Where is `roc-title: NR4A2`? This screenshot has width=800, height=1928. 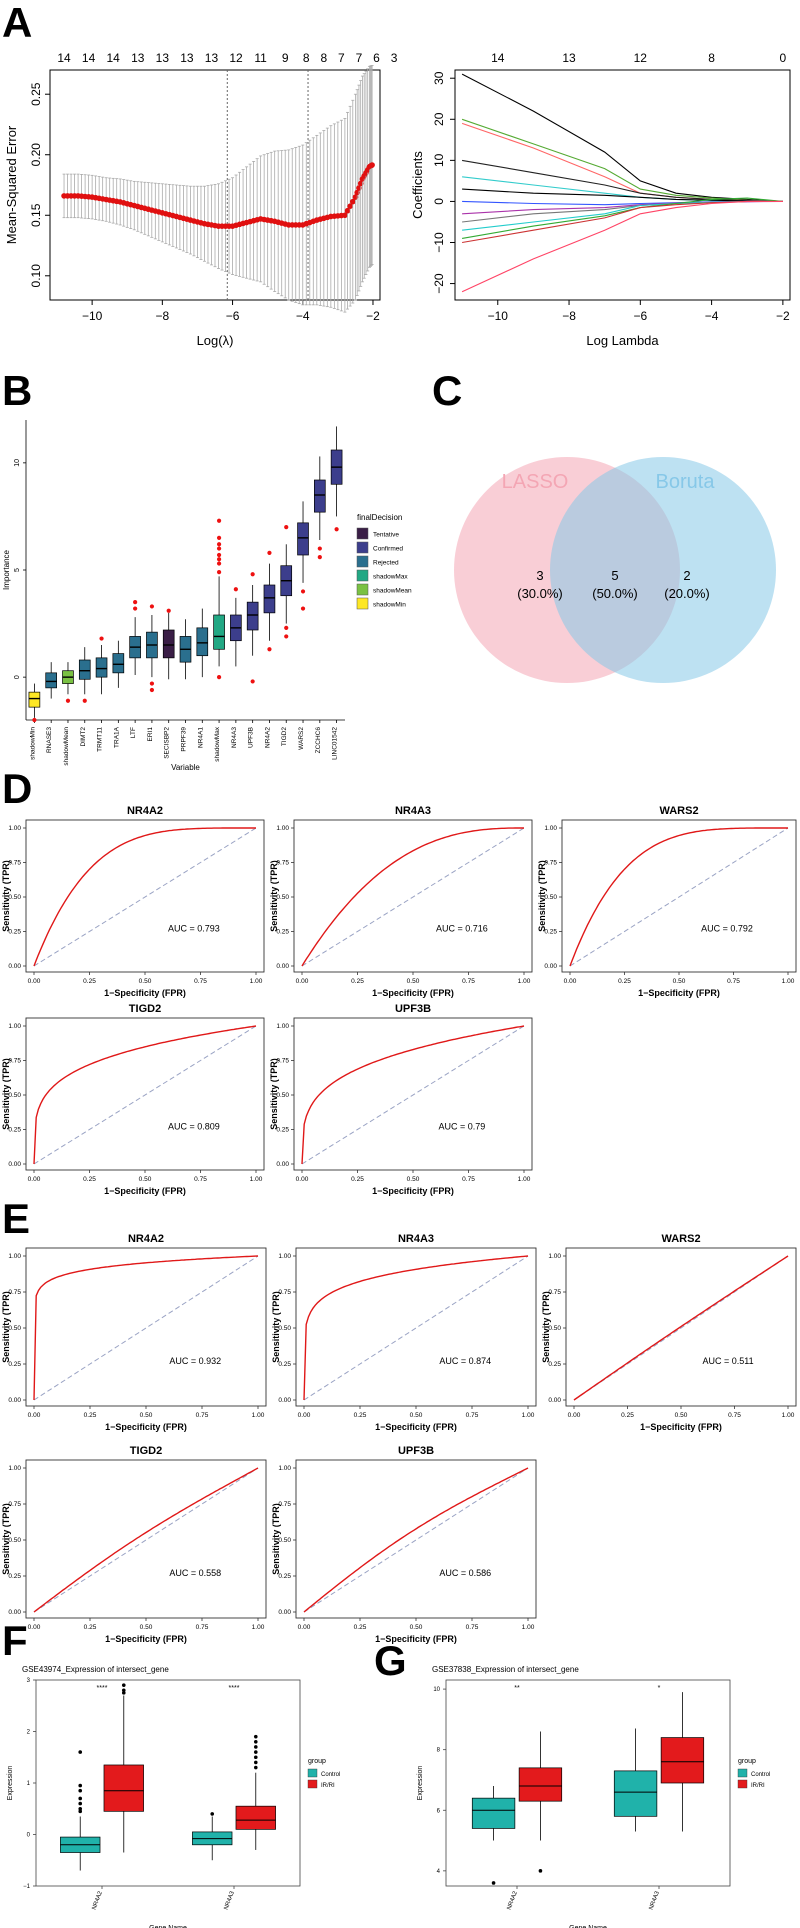 roc-title: NR4A2 is located at coordinates (145, 811).